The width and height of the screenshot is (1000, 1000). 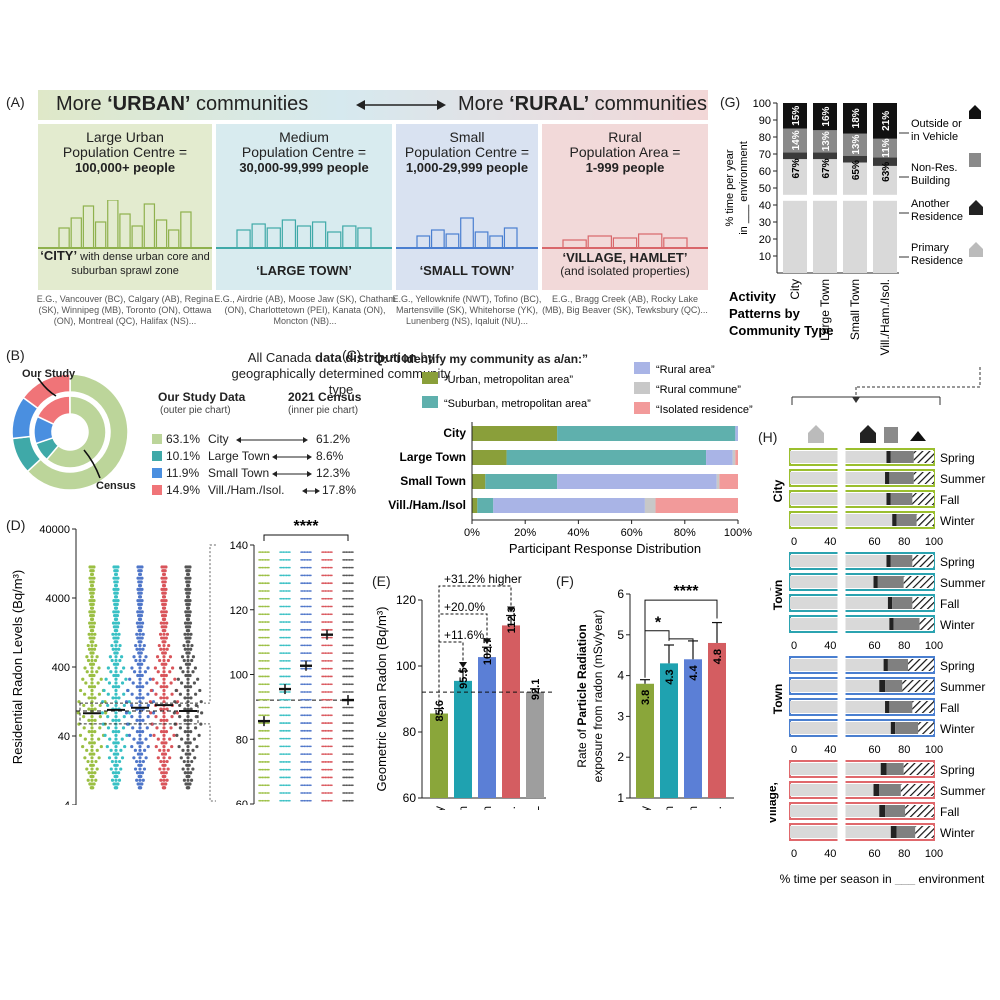 What do you see at coordinates (582, 104) in the screenshot?
I see `banner-right: More ‘RURAL’ communities` at bounding box center [582, 104].